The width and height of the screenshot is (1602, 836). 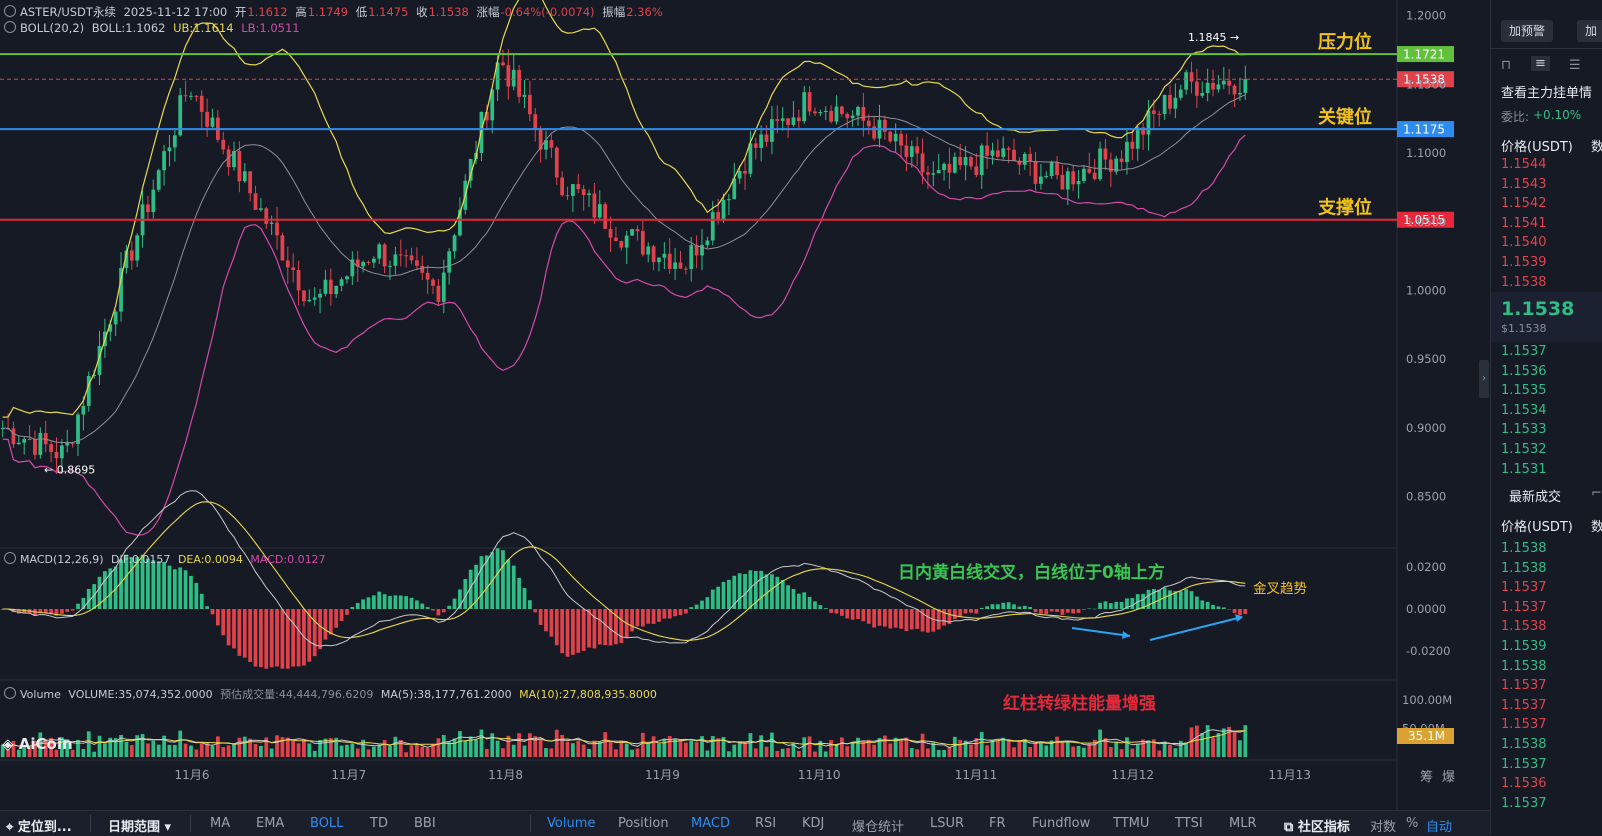 I want to click on ask-price: 1.1538, so click(x=1524, y=282).